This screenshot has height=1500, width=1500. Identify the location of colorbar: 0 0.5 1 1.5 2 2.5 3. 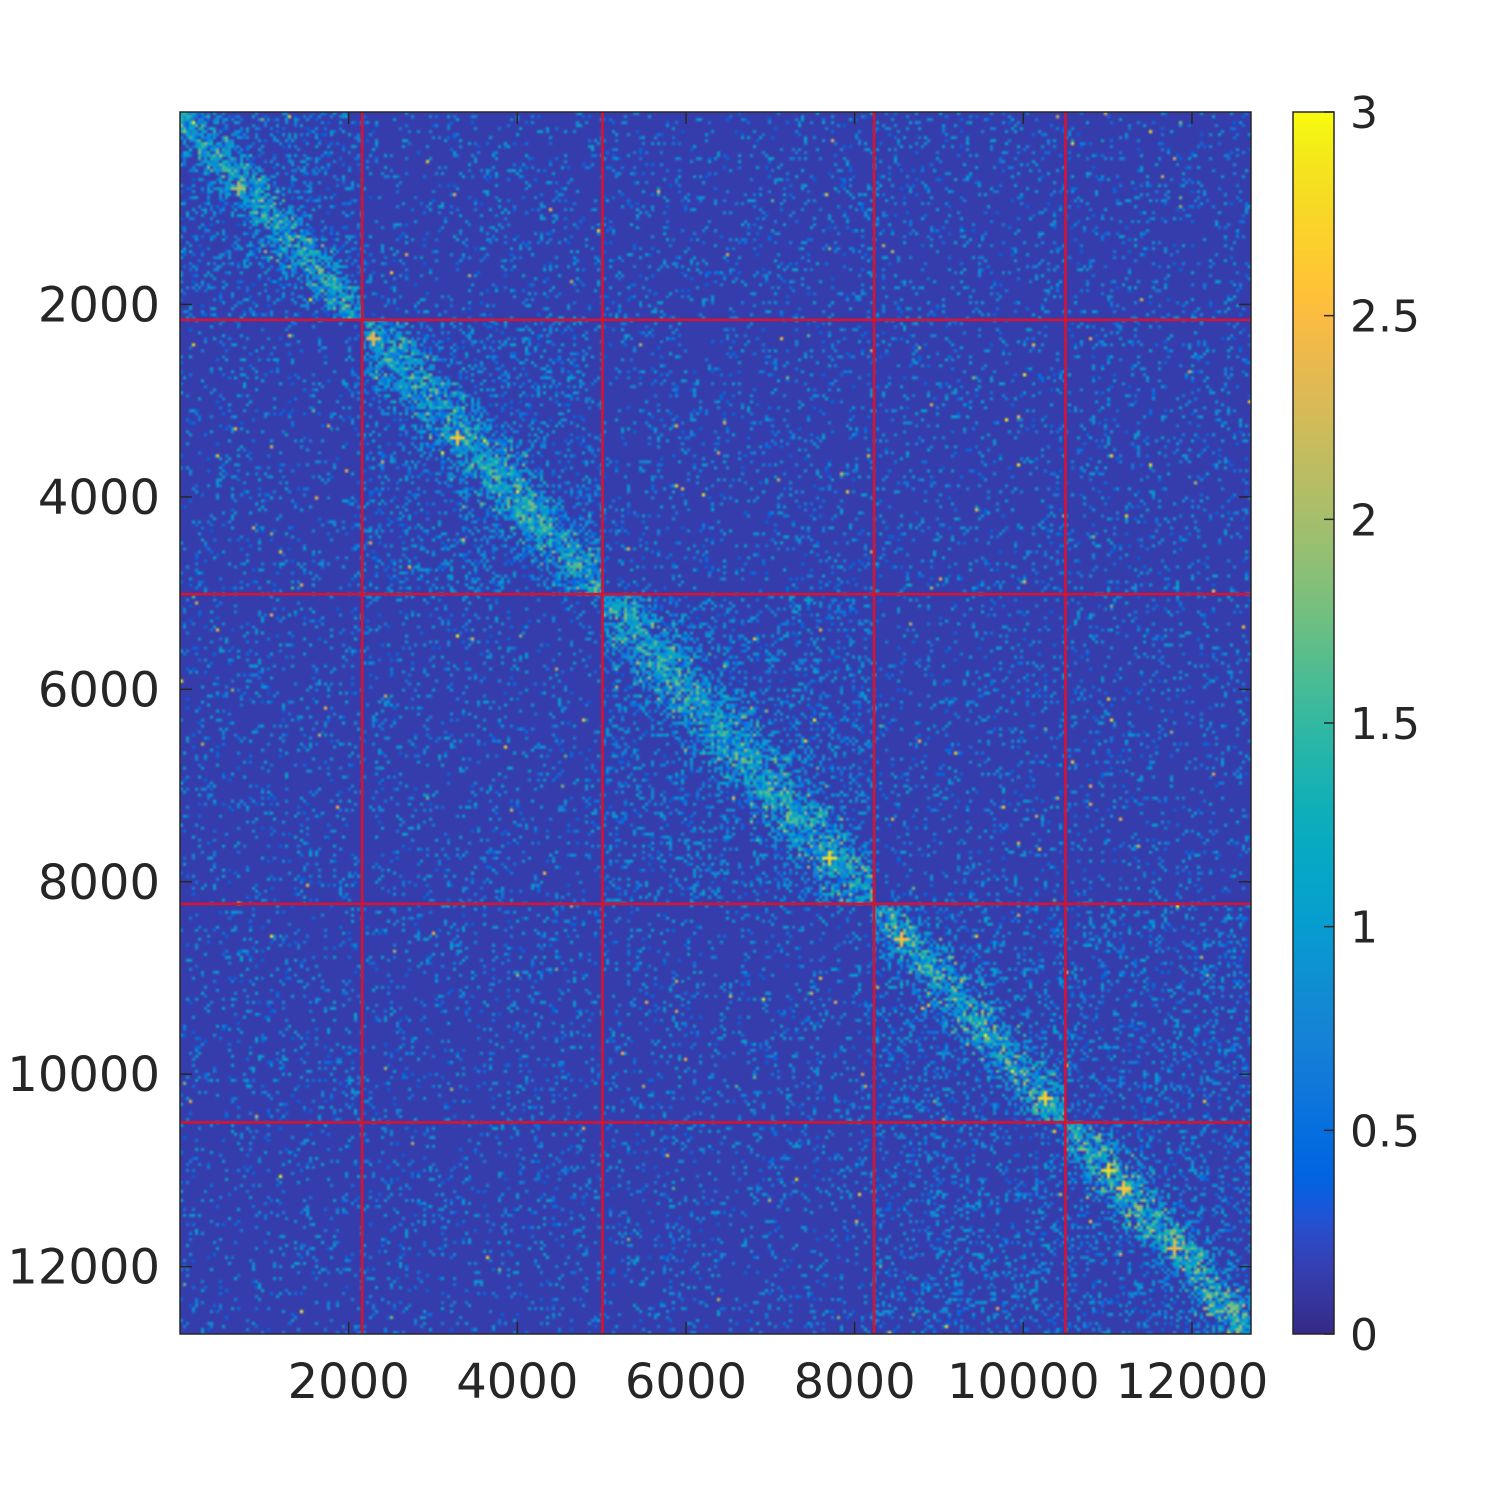
(1356, 724).